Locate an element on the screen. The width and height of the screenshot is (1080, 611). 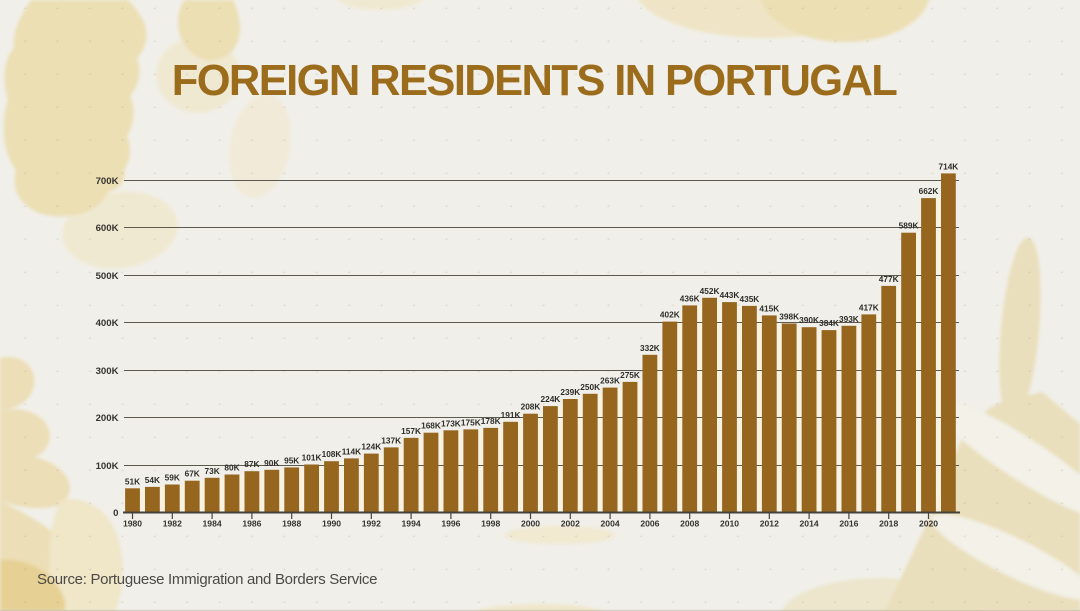
svg-text: 59K is located at coordinates (172, 478).